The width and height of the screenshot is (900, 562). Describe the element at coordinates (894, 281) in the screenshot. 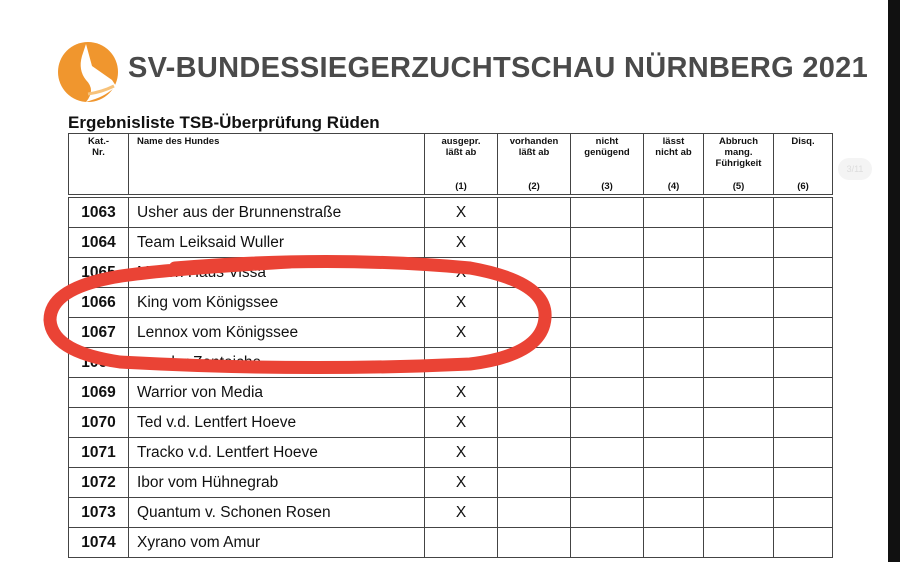

I see `screen-edge` at that location.